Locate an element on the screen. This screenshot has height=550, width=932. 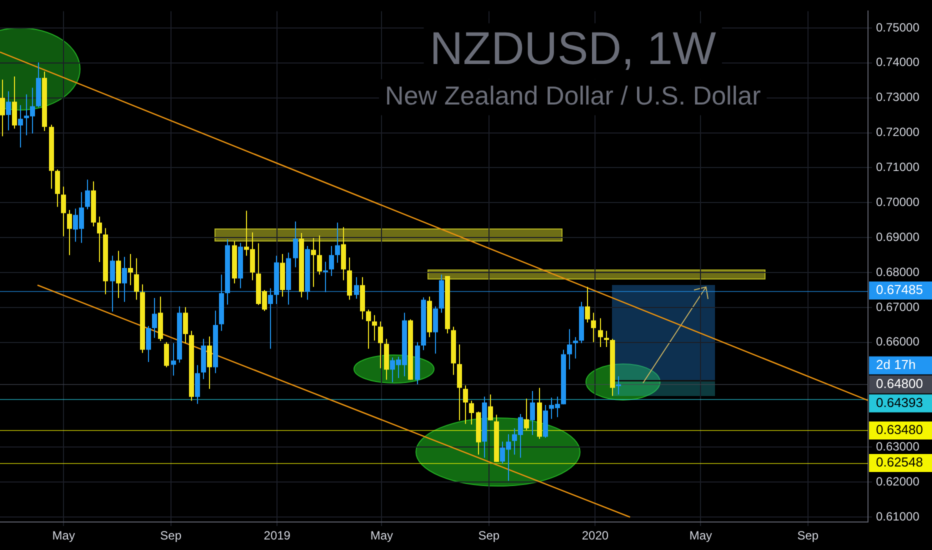
y-tick-label: 0.72000 is located at coordinates (898, 132).